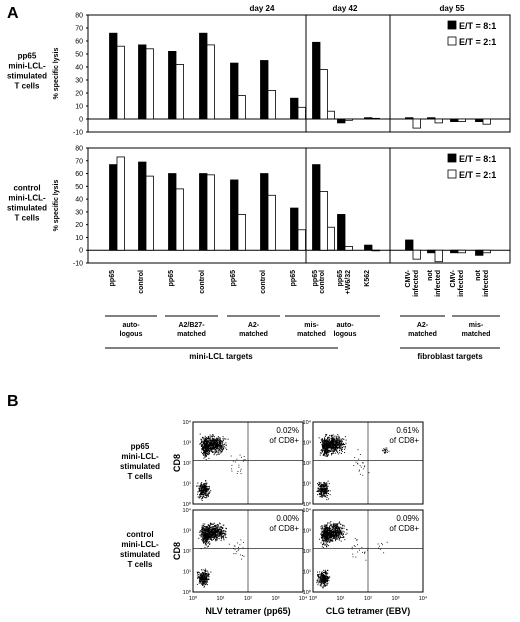  What do you see at coordinates (407, 430) in the screenshot?
I see `percent-label: 0.61%` at bounding box center [407, 430].